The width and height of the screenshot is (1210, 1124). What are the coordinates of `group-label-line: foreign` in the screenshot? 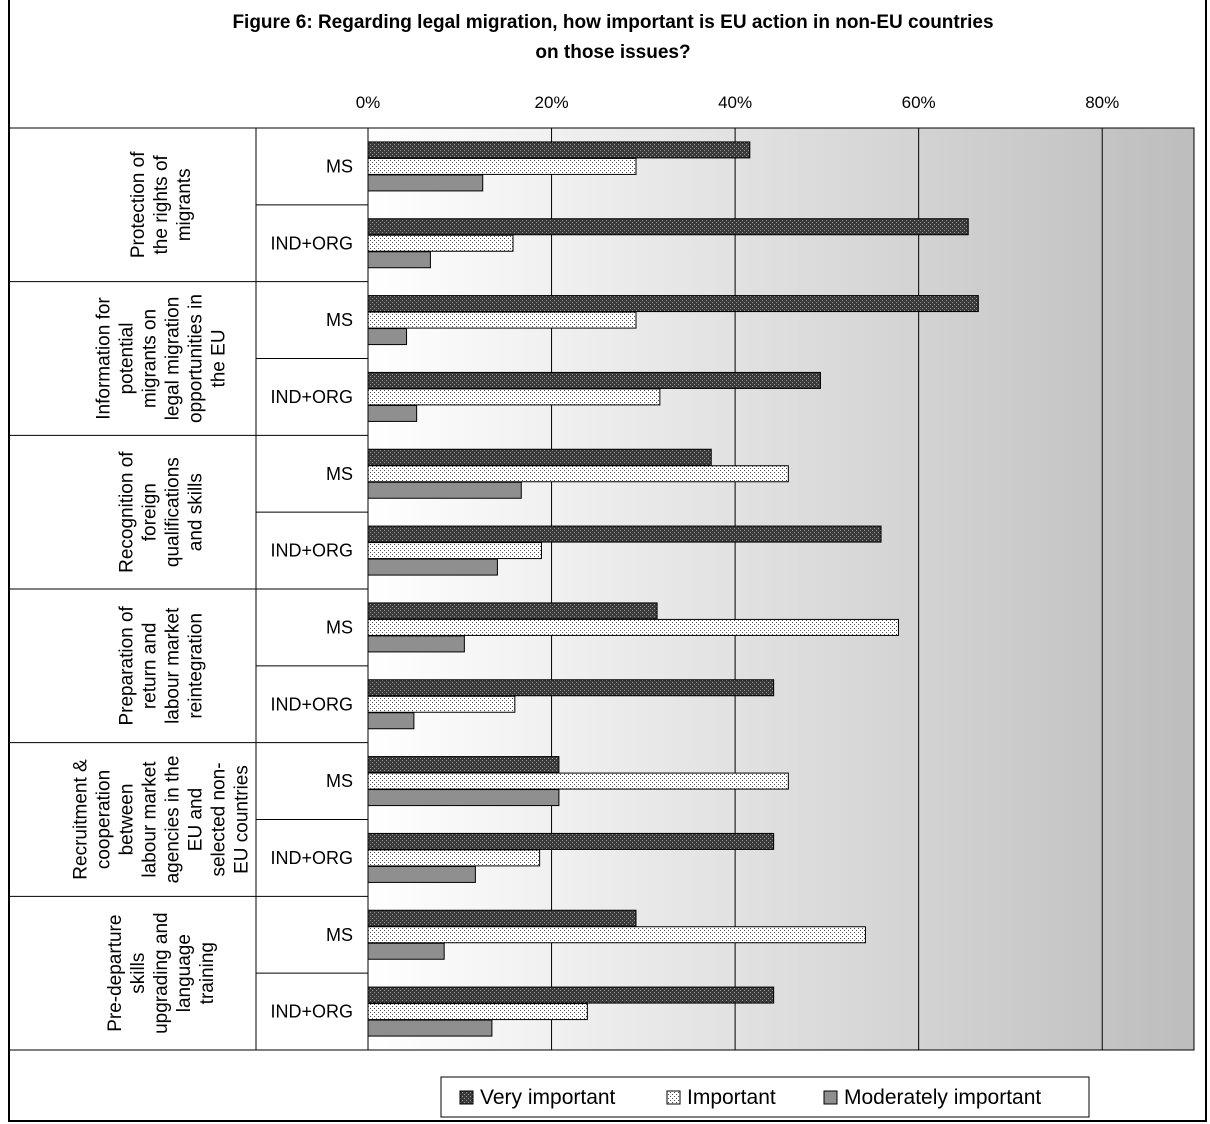 It's located at (150, 512).